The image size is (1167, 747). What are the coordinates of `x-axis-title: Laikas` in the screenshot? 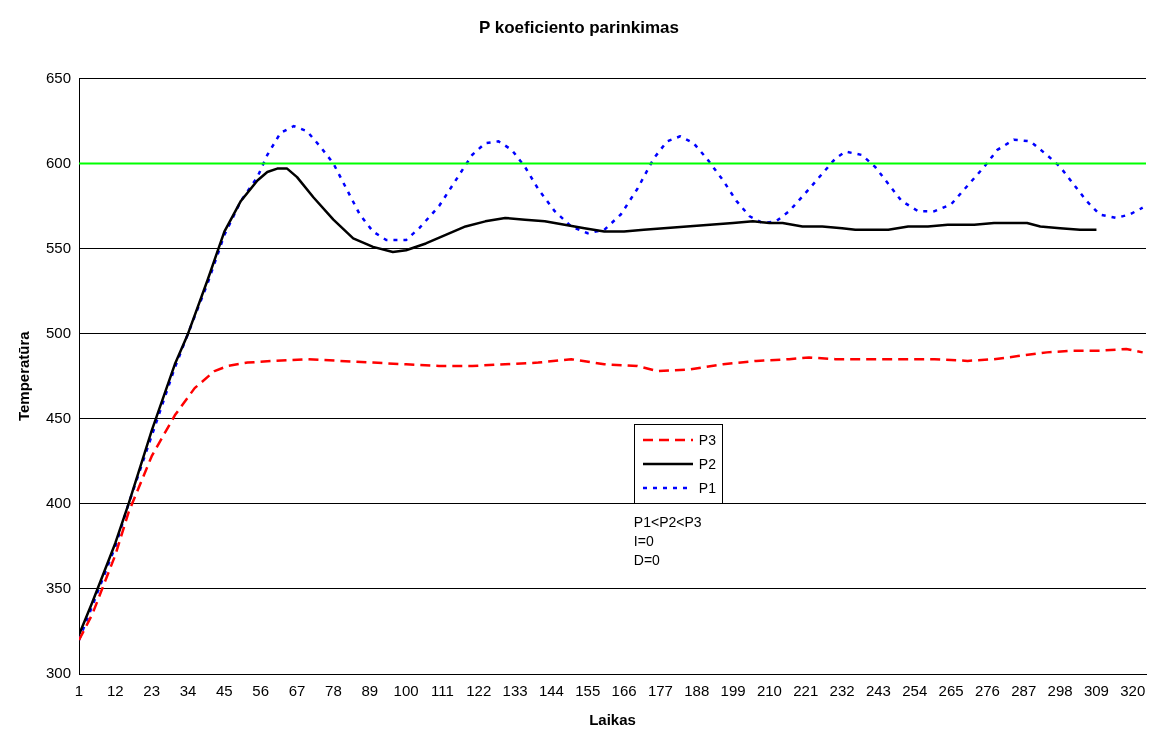 It's located at (612, 720).